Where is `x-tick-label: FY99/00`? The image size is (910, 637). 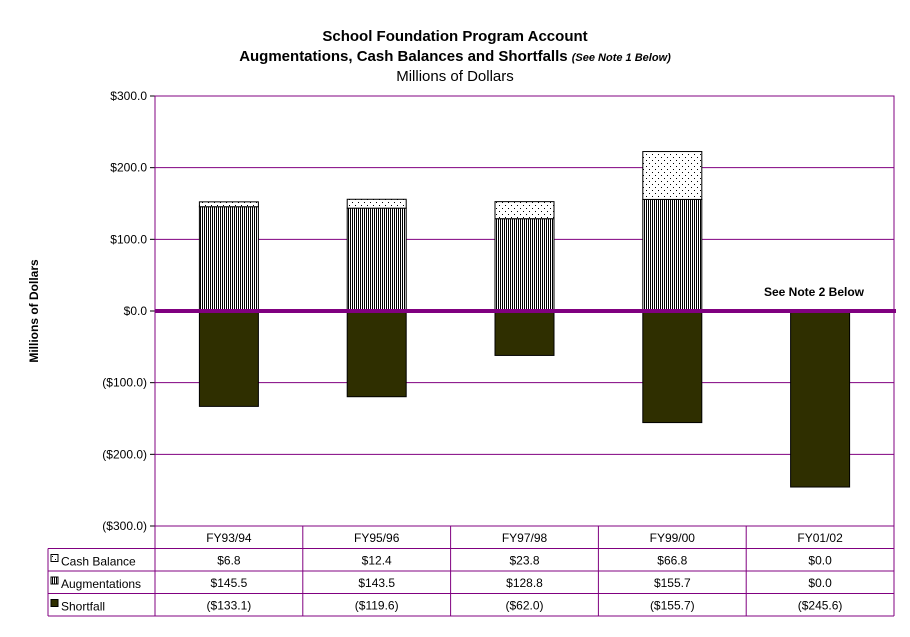
x-tick-label: FY99/00 is located at coordinates (673, 538).